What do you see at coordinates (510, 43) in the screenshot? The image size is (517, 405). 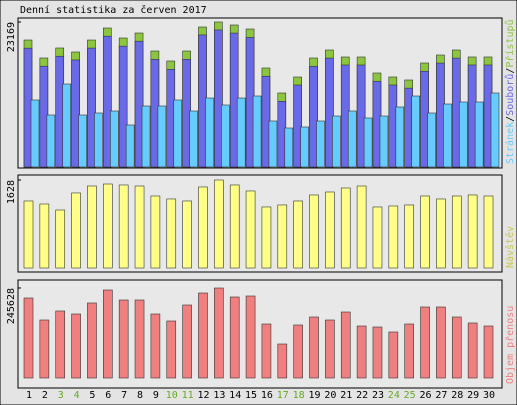 I see `legend-entry: Přístupů` at bounding box center [510, 43].